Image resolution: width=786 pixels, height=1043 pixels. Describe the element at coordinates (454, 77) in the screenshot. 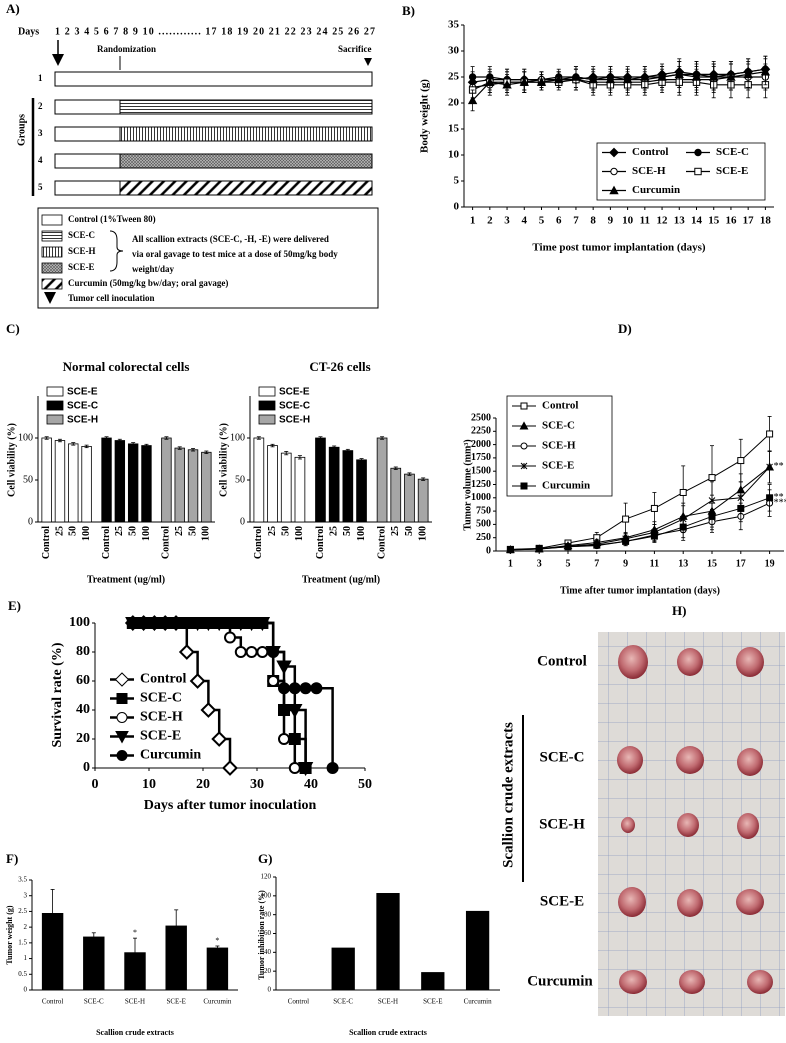

I see `y-tick-label: 25` at that location.